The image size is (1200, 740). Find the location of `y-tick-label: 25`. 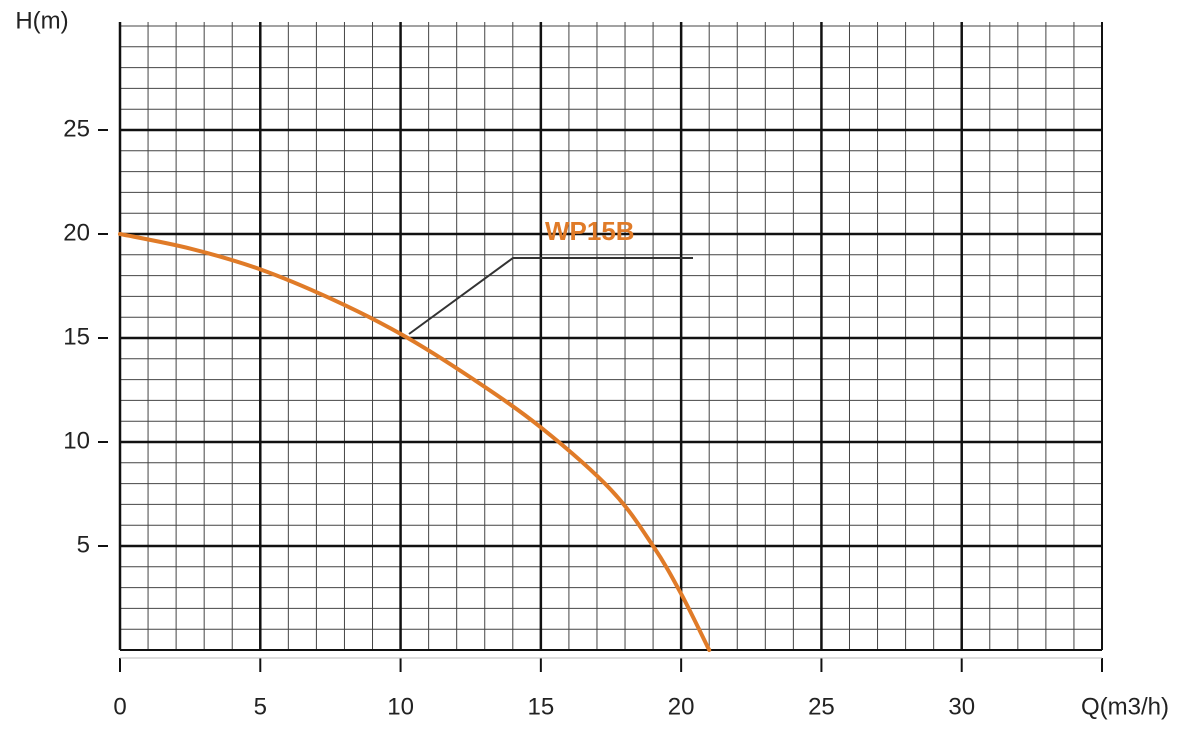

y-tick-label: 25 is located at coordinates (76, 128).